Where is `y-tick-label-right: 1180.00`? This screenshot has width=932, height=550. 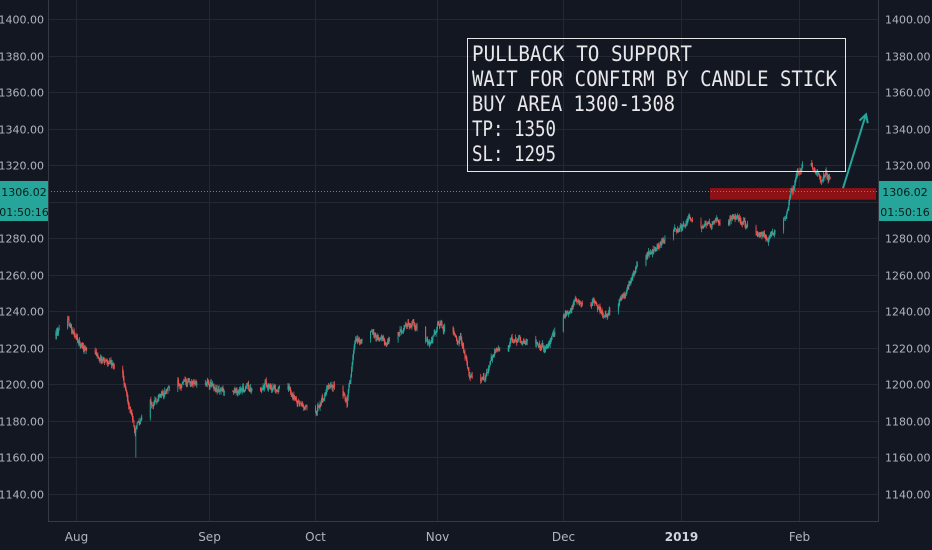
y-tick-label-right: 1180.00 is located at coordinates (908, 422).